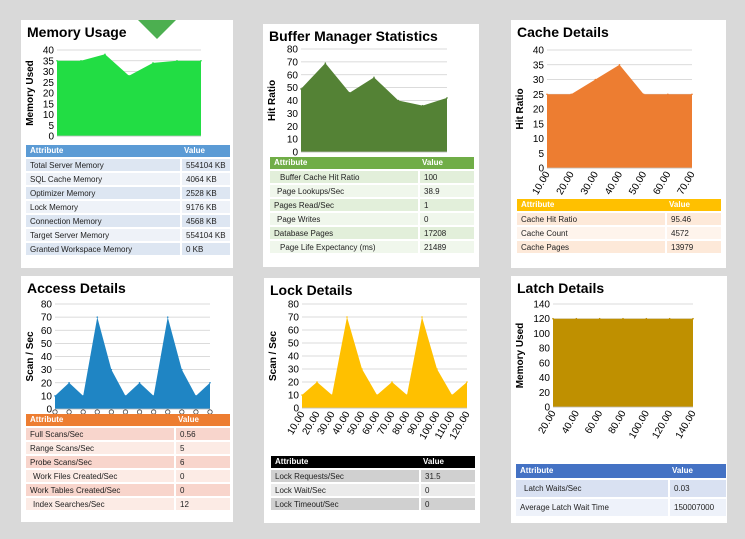 The height and width of the screenshot is (539, 745). What do you see at coordinates (372, 191) in the screenshot?
I see `table-row: Page Lookups/Sec 38.9` at bounding box center [372, 191].